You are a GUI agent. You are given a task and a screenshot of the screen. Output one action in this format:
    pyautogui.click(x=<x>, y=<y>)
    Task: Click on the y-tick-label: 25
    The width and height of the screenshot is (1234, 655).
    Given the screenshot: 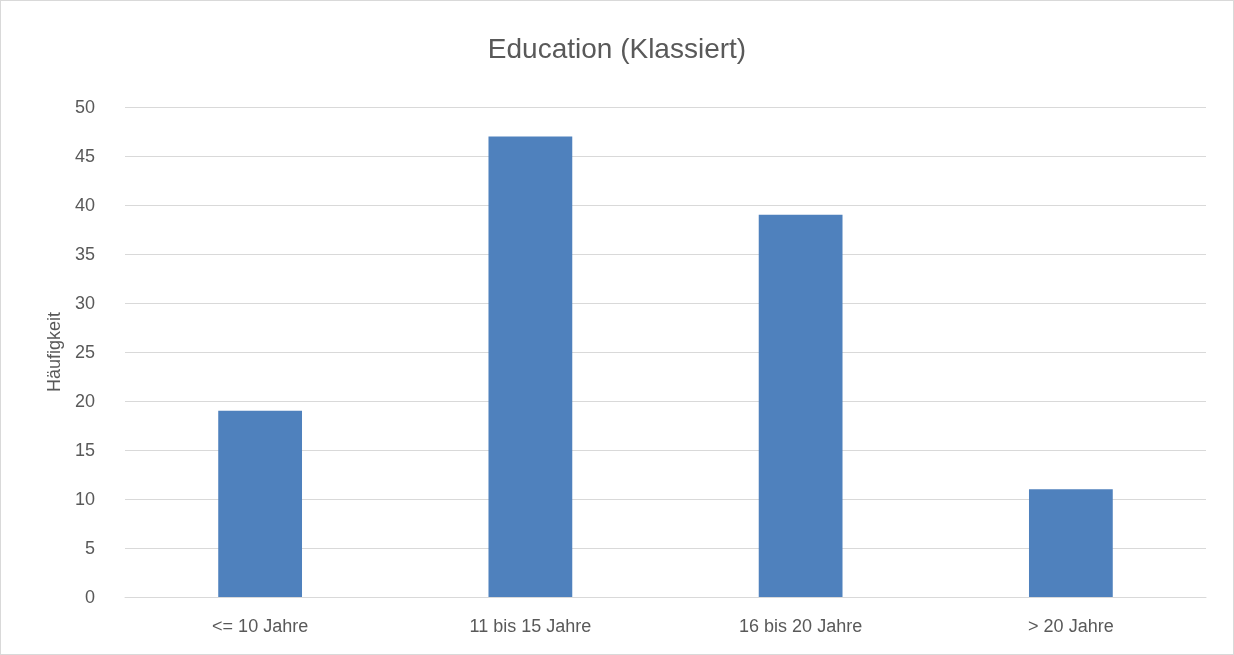 What is the action you would take?
    pyautogui.click(x=84, y=352)
    